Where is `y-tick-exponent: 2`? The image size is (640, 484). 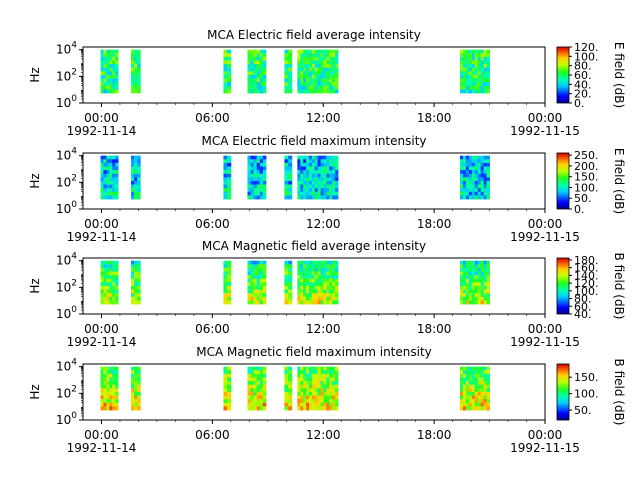 y-tick-exponent: 2 is located at coordinates (74, 389).